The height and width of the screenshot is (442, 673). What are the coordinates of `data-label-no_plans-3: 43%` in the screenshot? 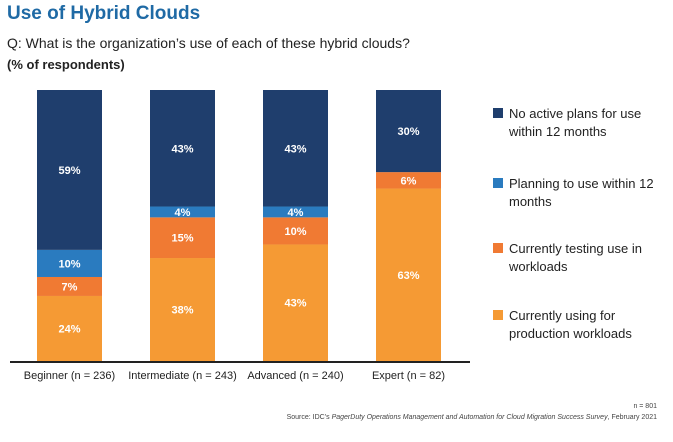 It's located at (295, 149).